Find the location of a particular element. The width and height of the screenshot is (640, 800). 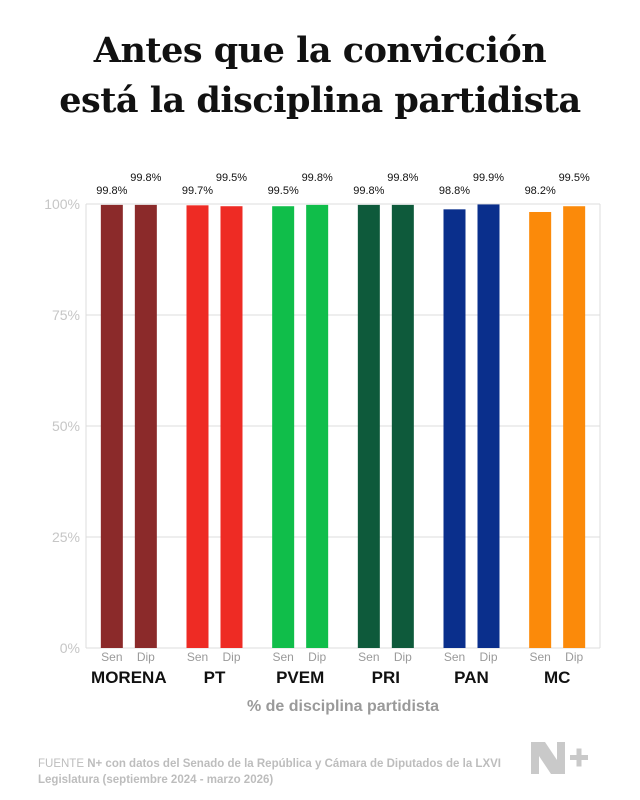

party-label: PRI is located at coordinates (386, 677).